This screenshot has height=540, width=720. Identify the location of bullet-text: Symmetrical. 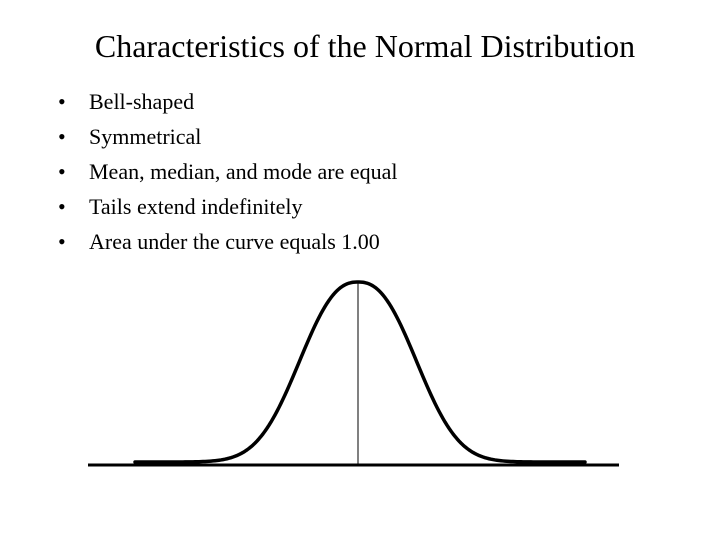
(145, 136).